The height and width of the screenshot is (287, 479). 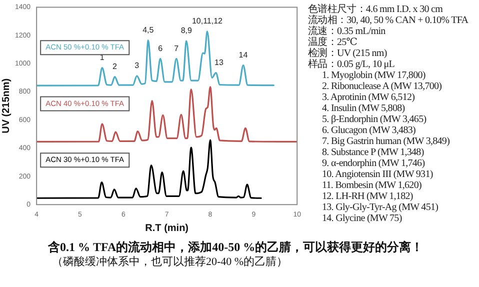 What do you see at coordinates (6, 106) in the screenshot?
I see `y-axis-title: UV (215nm)` at bounding box center [6, 106].